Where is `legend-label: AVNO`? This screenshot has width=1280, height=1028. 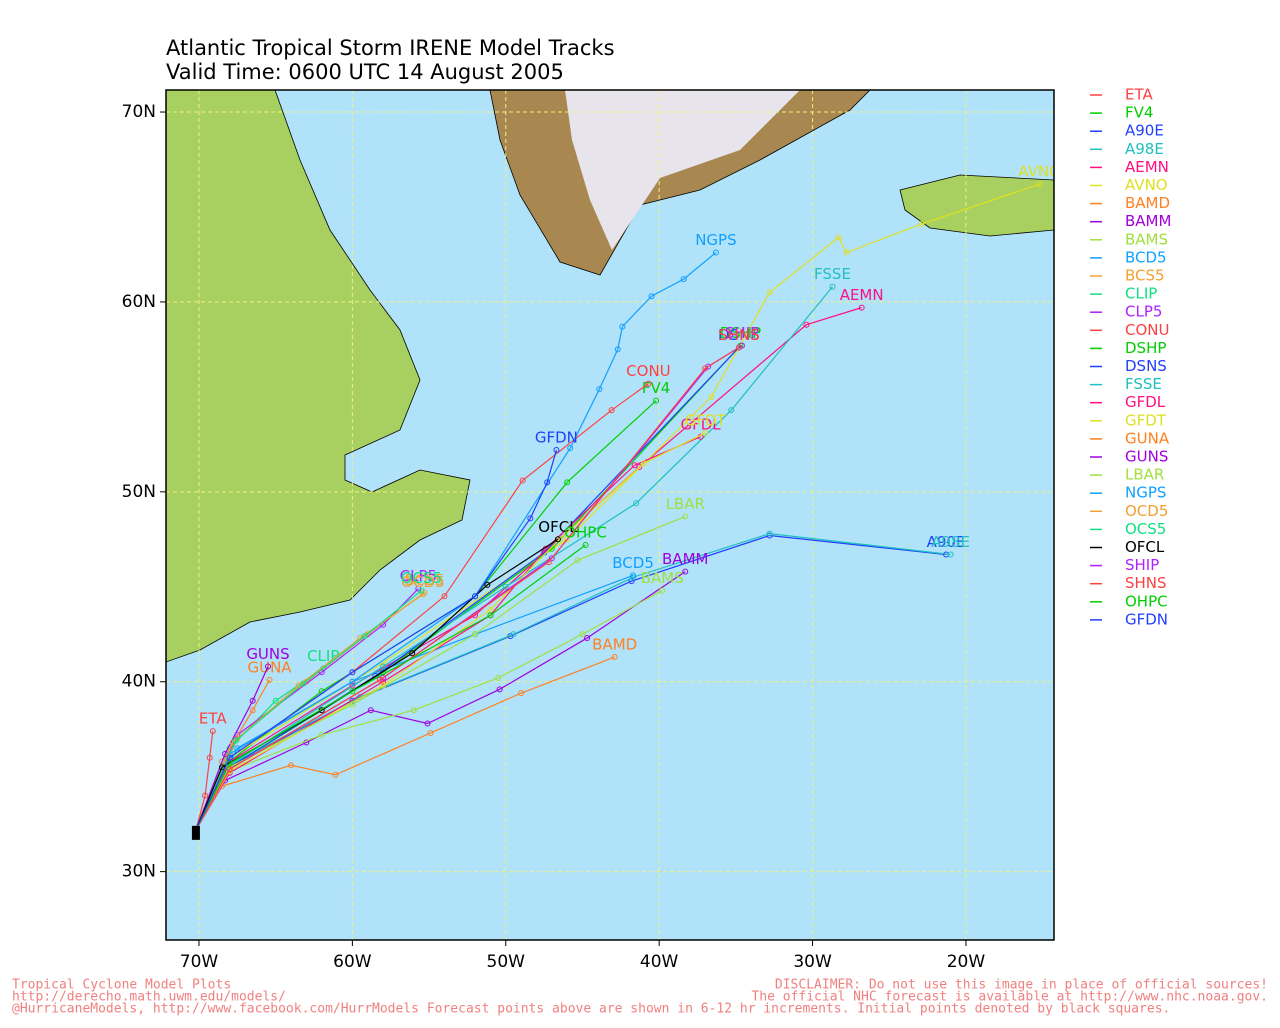
legend-label: AVNO is located at coordinates (1146, 185).